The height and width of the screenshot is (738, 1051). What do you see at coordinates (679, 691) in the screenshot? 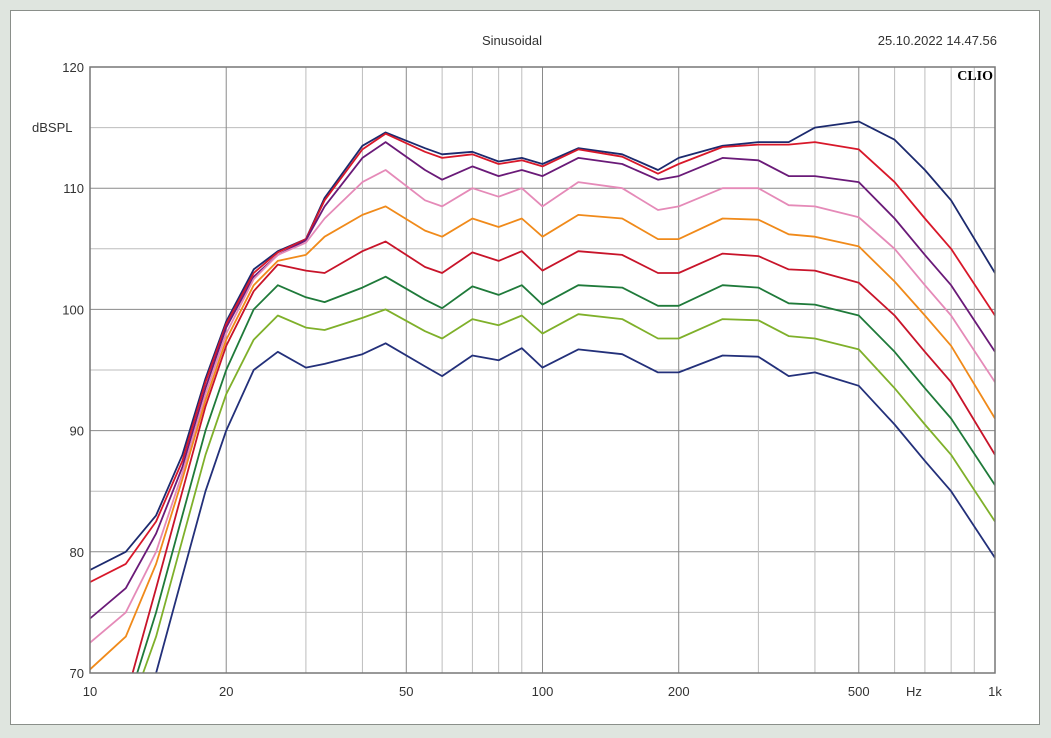
I see `x-tick-label: 200` at bounding box center [679, 691].